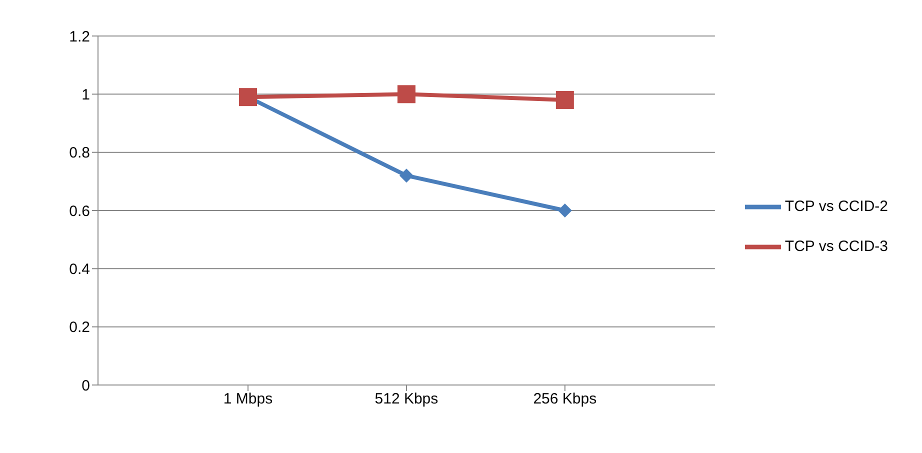  Describe the element at coordinates (79, 37) in the screenshot. I see `y-tick-label: 1.2` at that location.